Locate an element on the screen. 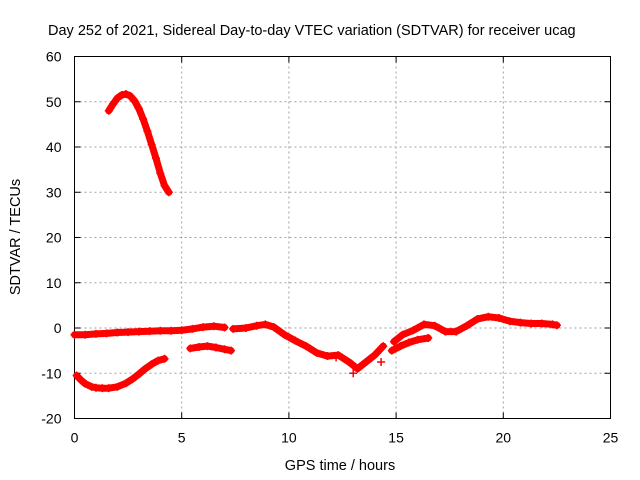  y-tick-label: -10 is located at coordinates (51, 373).